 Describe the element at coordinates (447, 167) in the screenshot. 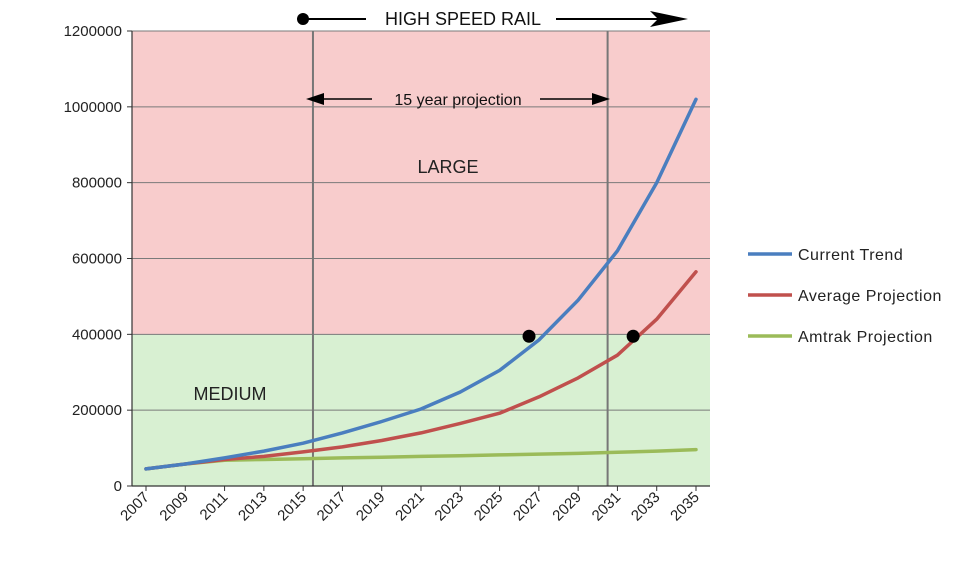

I see `zone-label-large: LARGE` at that location.